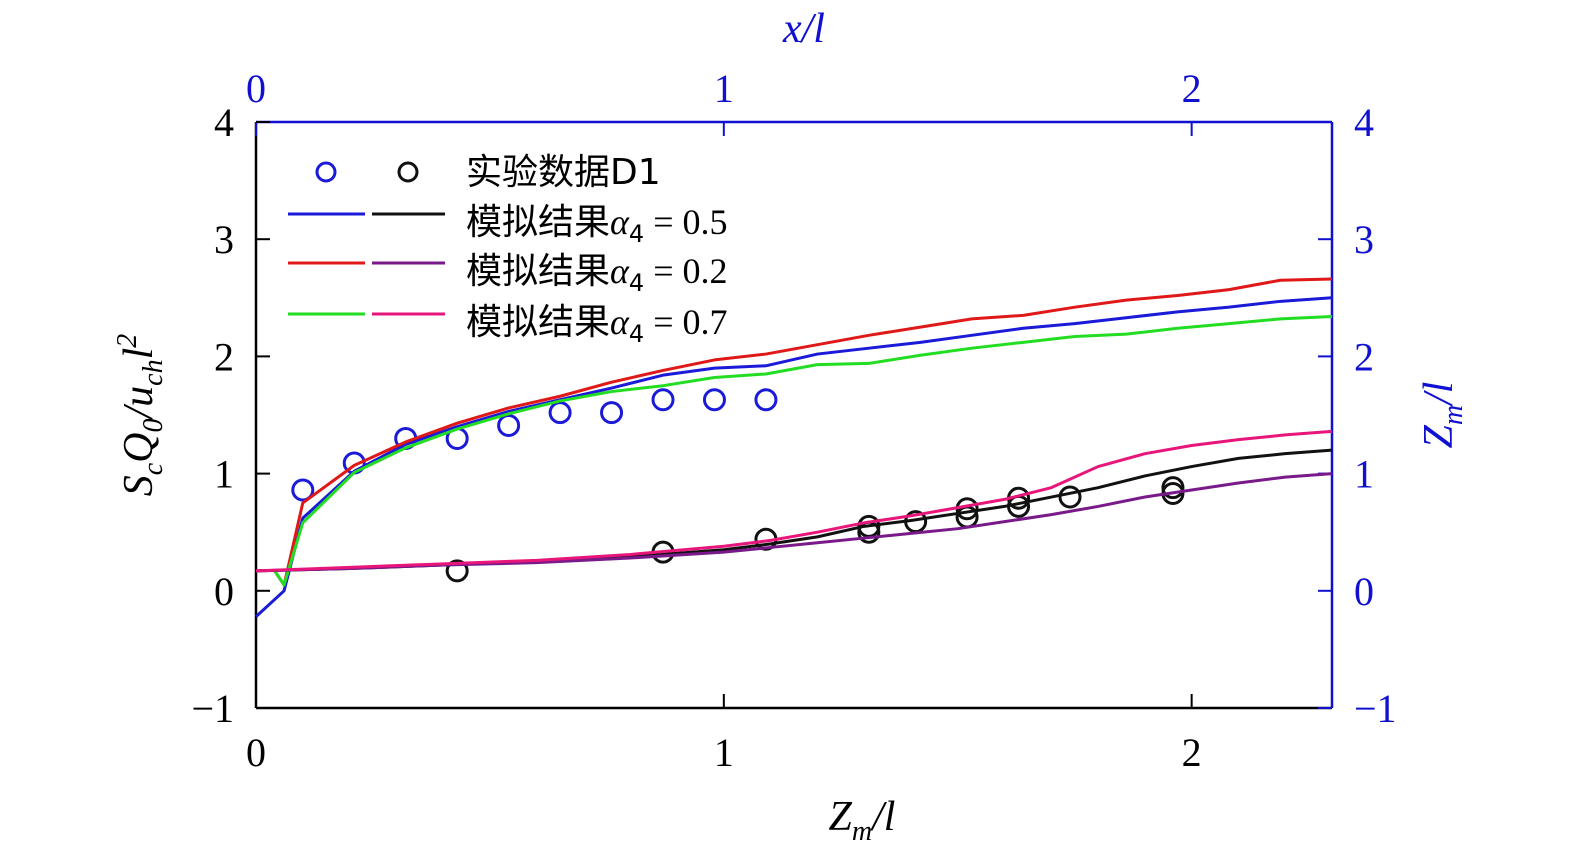 This screenshot has width=1575, height=860. I want to click on left-tick-label: 4, so click(224, 122).